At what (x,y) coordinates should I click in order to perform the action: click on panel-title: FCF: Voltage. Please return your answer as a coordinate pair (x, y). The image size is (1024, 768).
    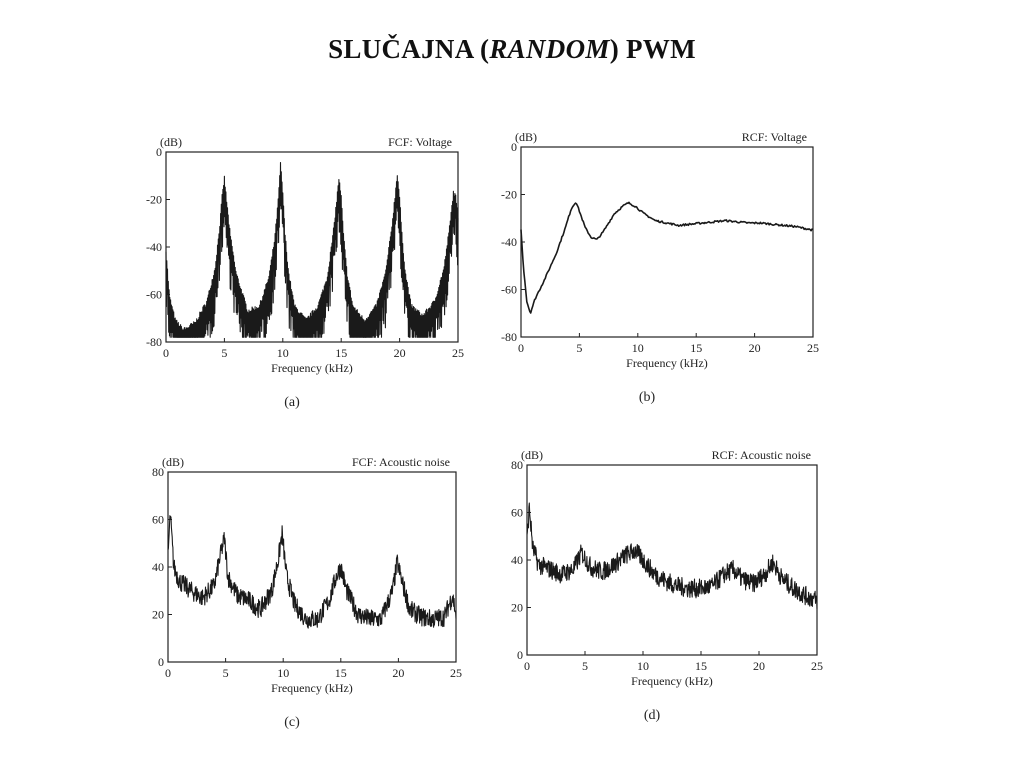
    Looking at the image, I should click on (420, 142).